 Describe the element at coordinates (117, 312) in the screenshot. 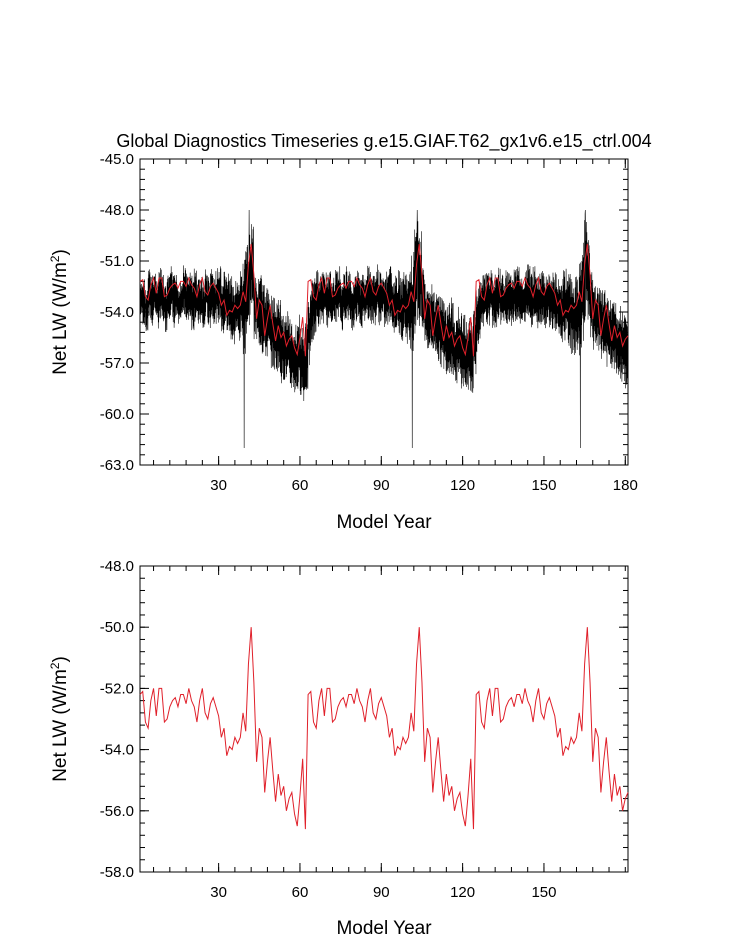

I see `top-ytick-label: -54.0` at that location.